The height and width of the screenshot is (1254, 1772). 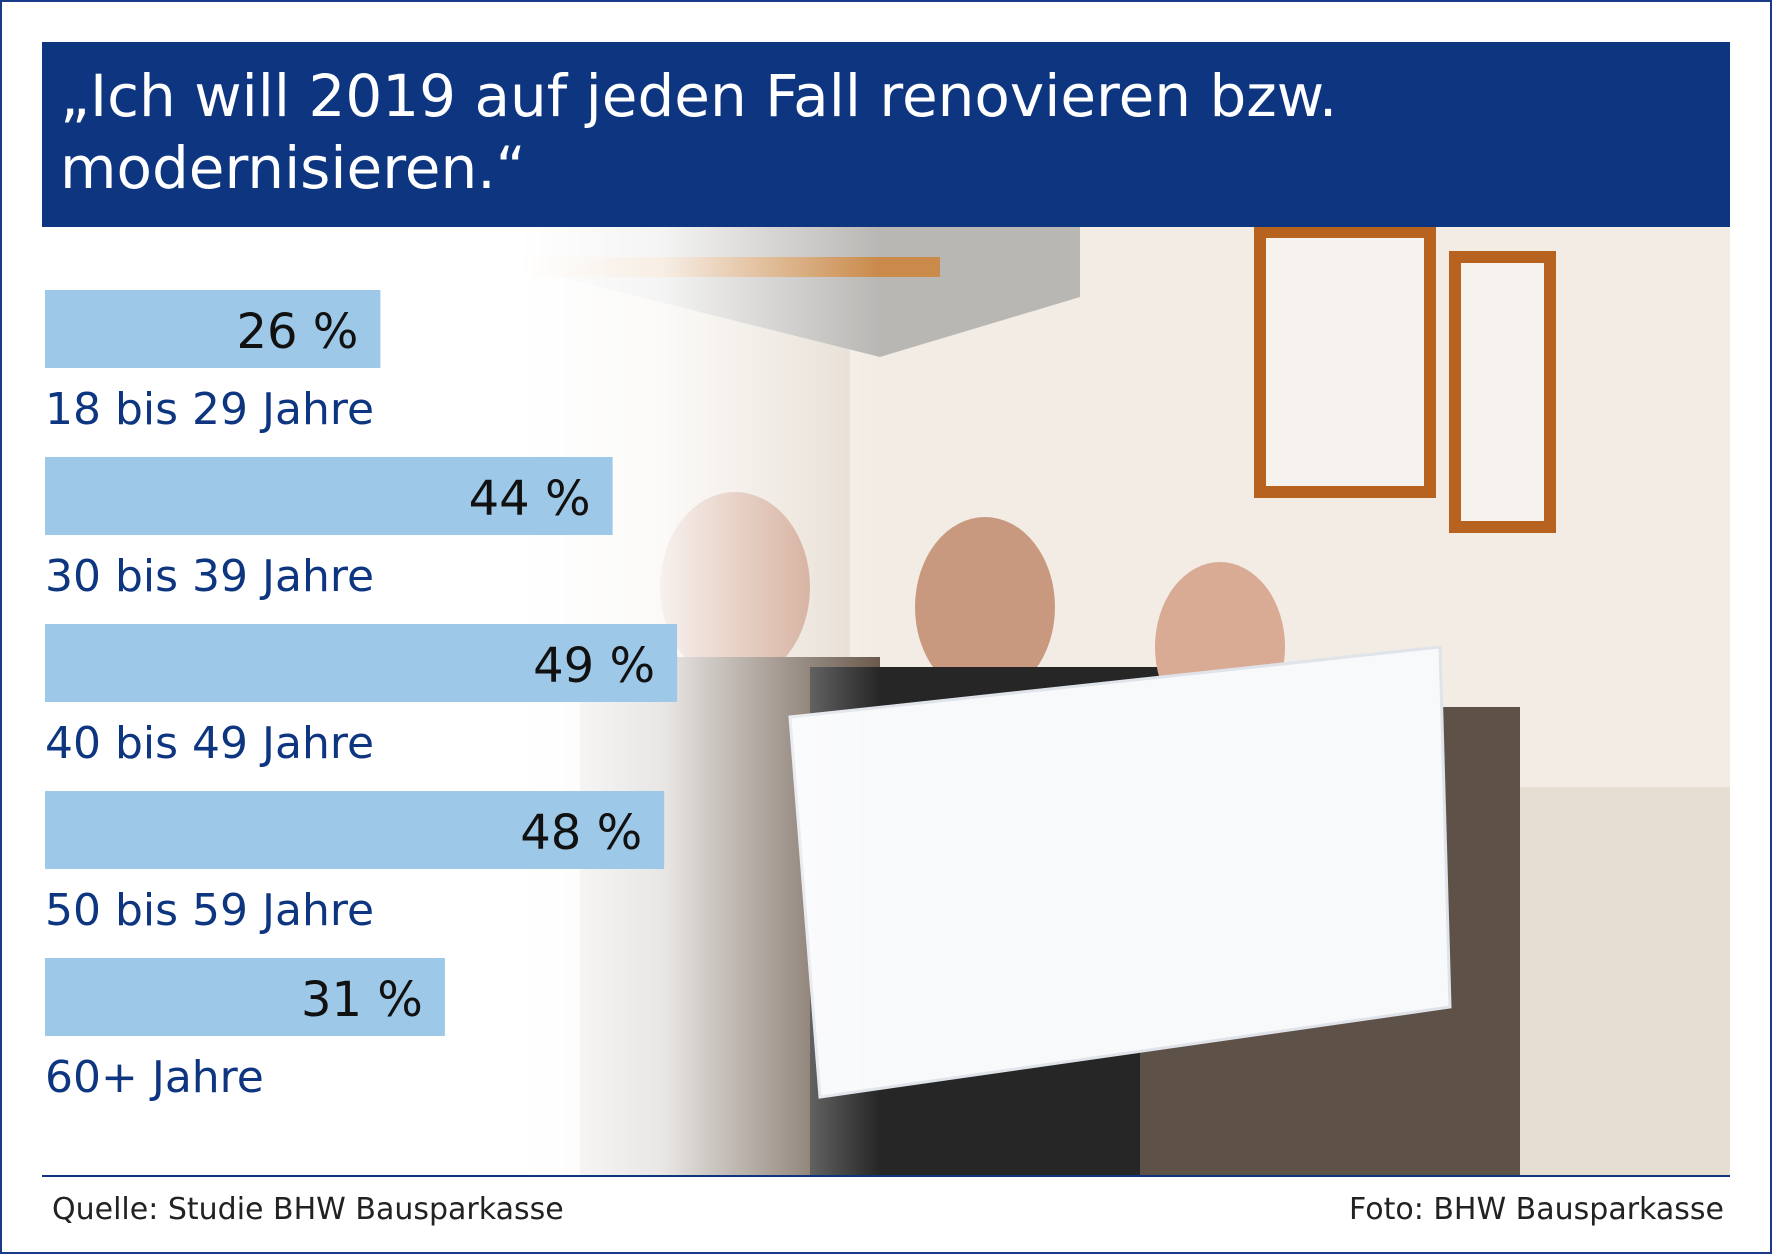 I want to click on category-label-5: 60+ Jahre, so click(x=154, y=1077).